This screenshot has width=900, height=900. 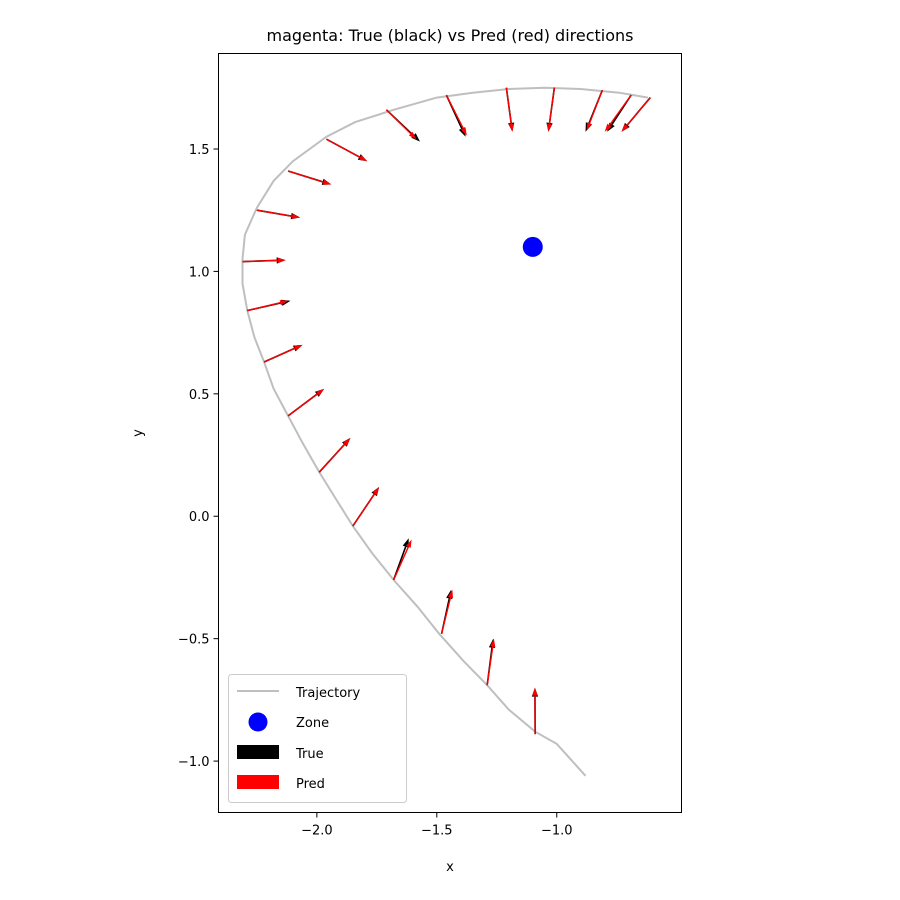 What do you see at coordinates (258, 752) in the screenshot?
I see `legend-true-swatch` at bounding box center [258, 752].